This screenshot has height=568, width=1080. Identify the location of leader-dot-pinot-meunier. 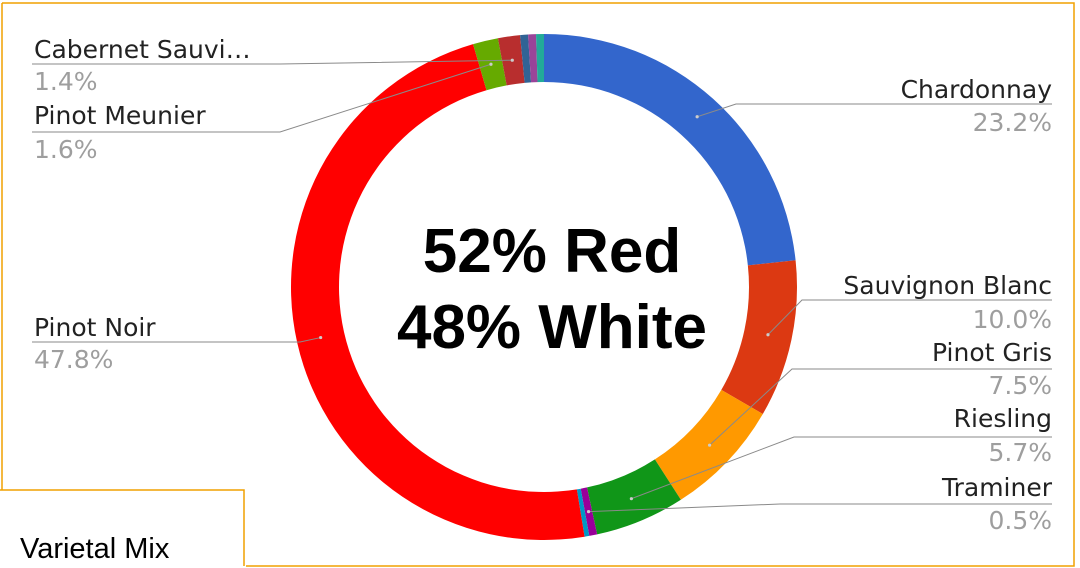
(491, 64).